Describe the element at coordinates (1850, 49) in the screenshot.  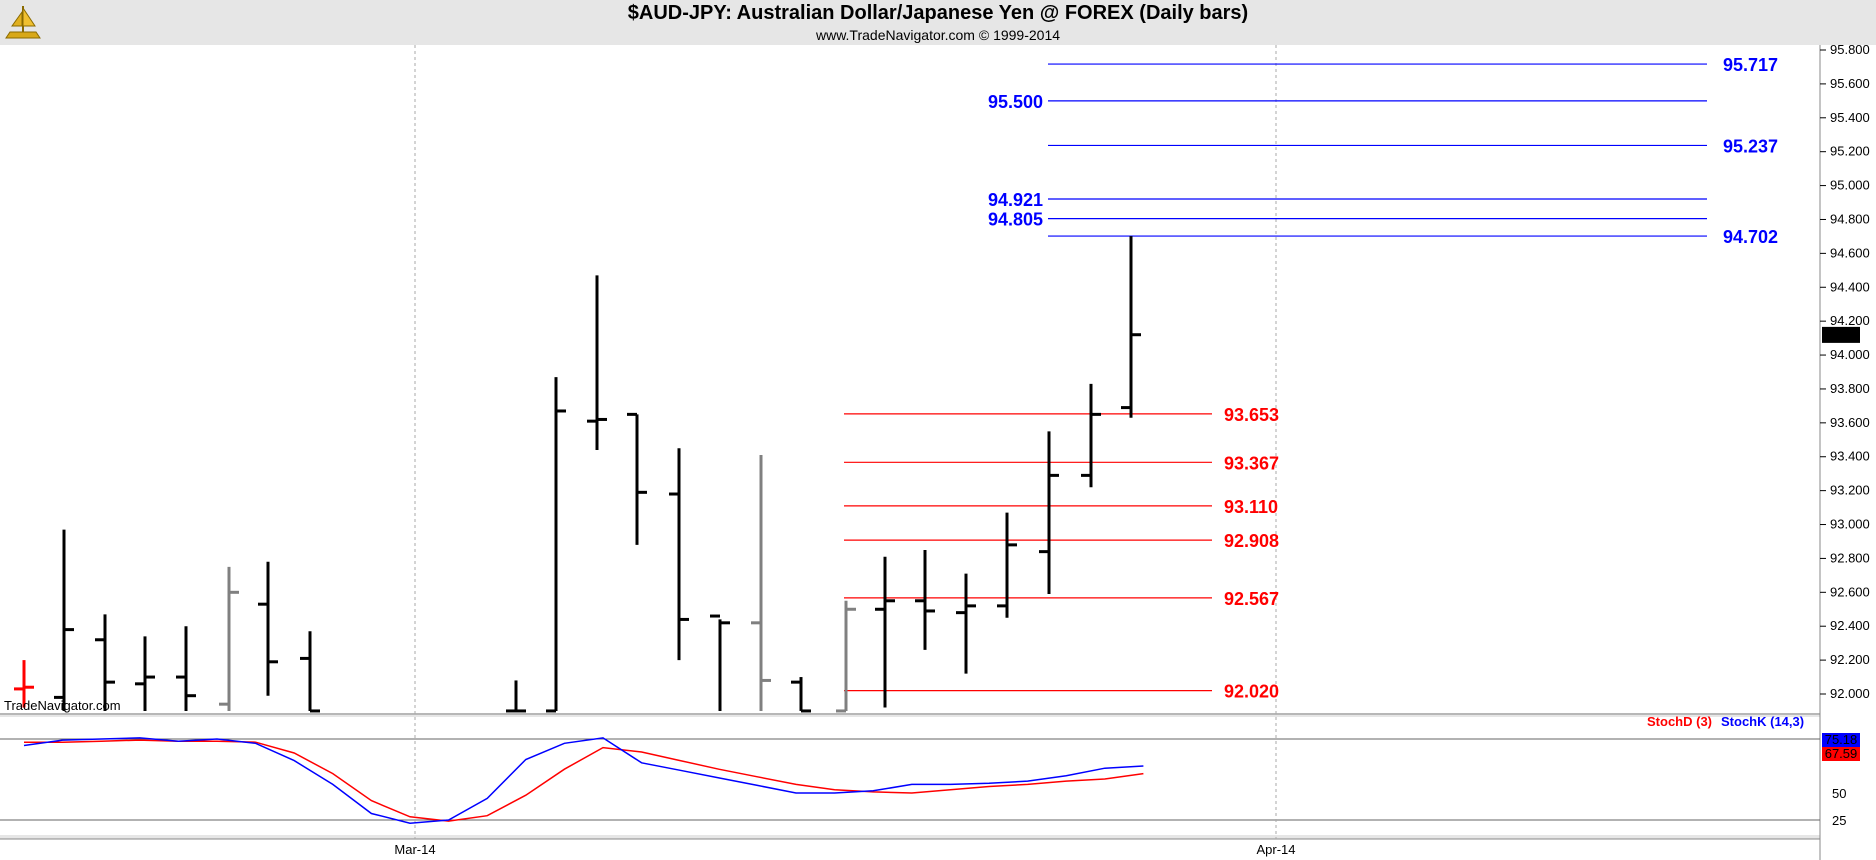
I see `y-tick-label: 95.800` at that location.